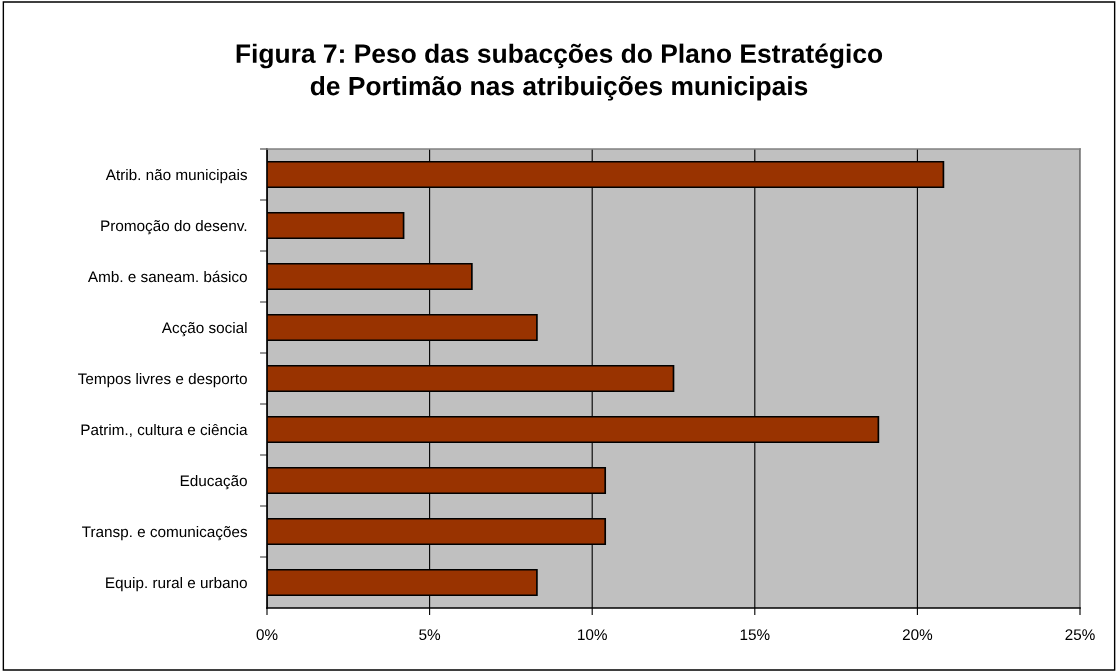  What do you see at coordinates (165, 533) in the screenshot?
I see `y-tick-label: Transp. e comunicações` at bounding box center [165, 533].